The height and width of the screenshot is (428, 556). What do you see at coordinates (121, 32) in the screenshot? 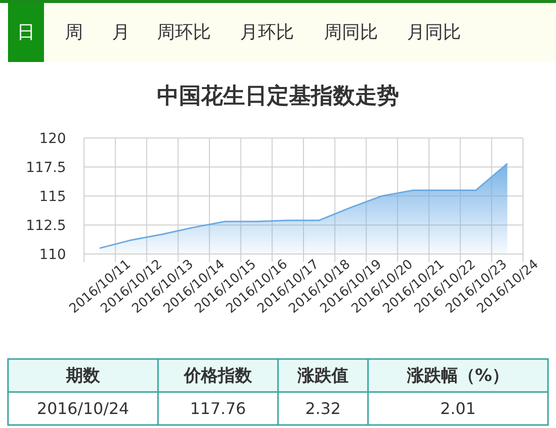
I see `text: 月` at bounding box center [121, 32].